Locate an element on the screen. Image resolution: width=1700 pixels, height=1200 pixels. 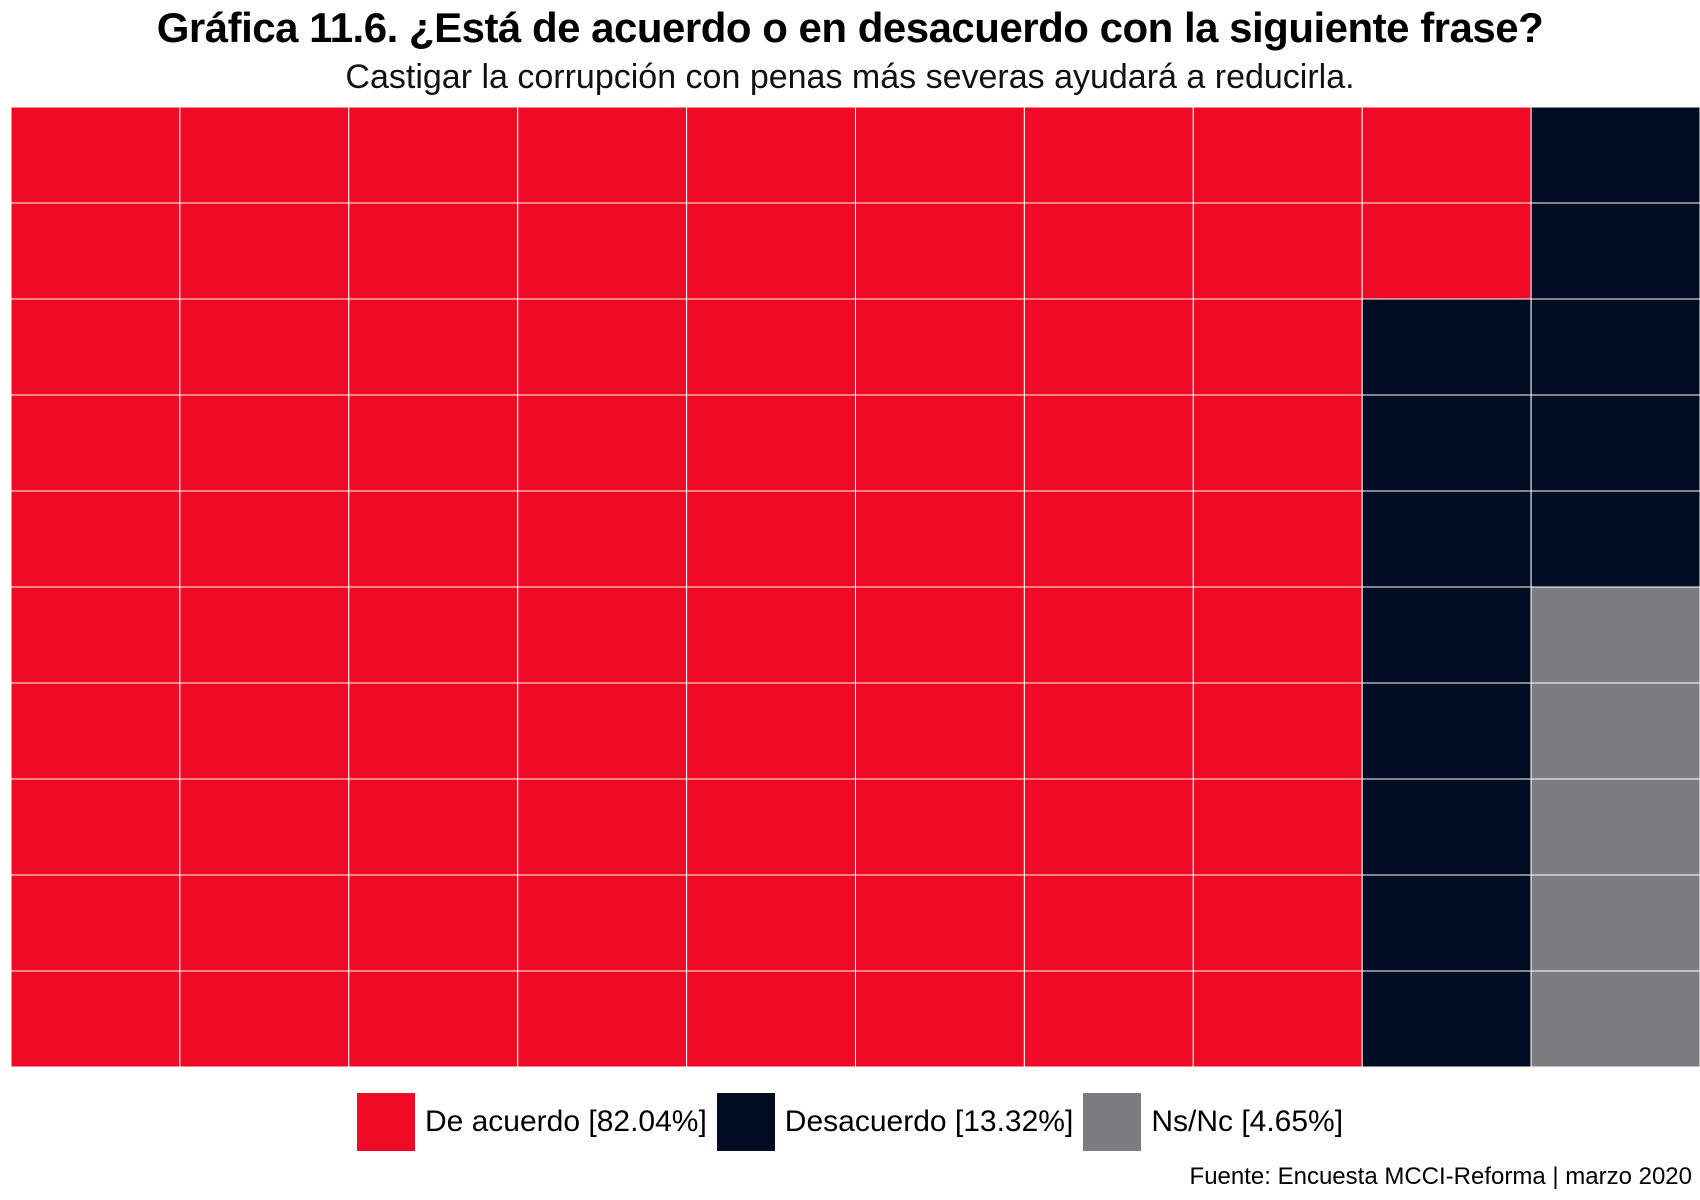
legend-swatch-ns-nc is located at coordinates (1112, 1122).